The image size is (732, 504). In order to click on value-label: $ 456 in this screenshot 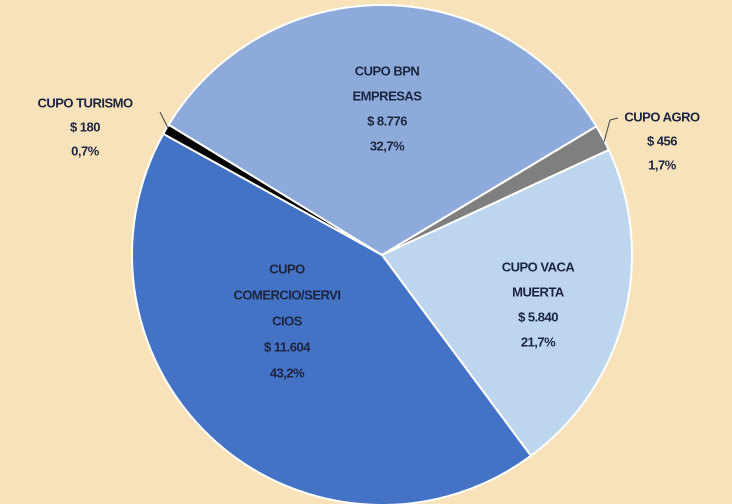, I will do `click(662, 140)`.